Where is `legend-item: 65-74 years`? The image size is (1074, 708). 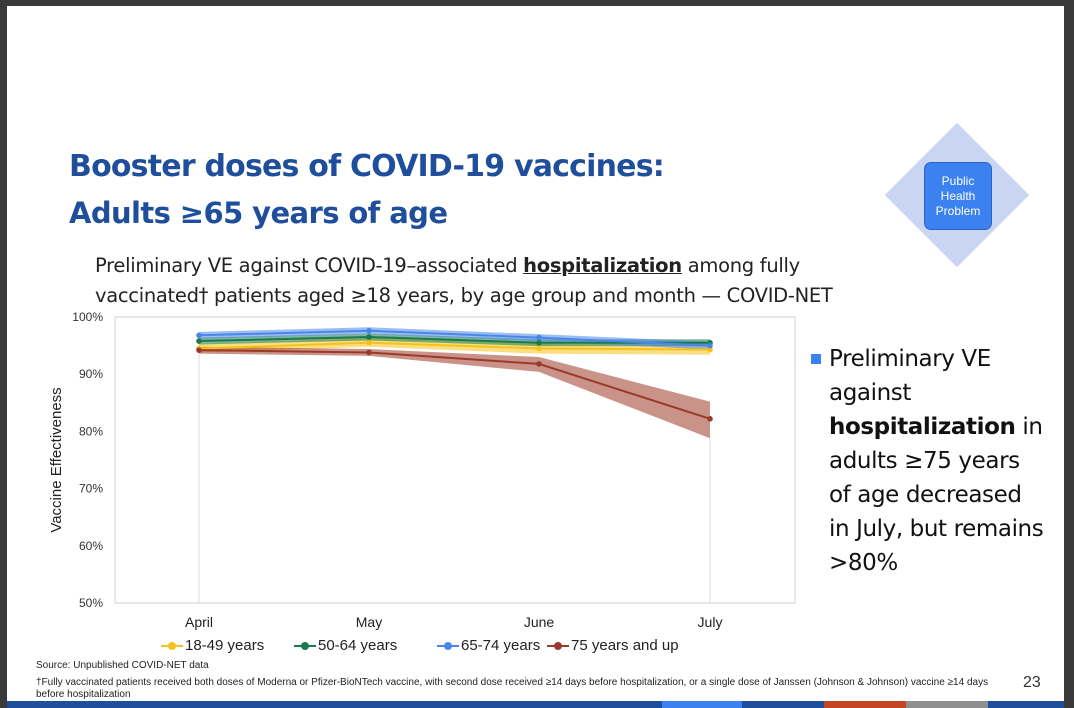
legend-item: 65-74 years is located at coordinates (488, 645).